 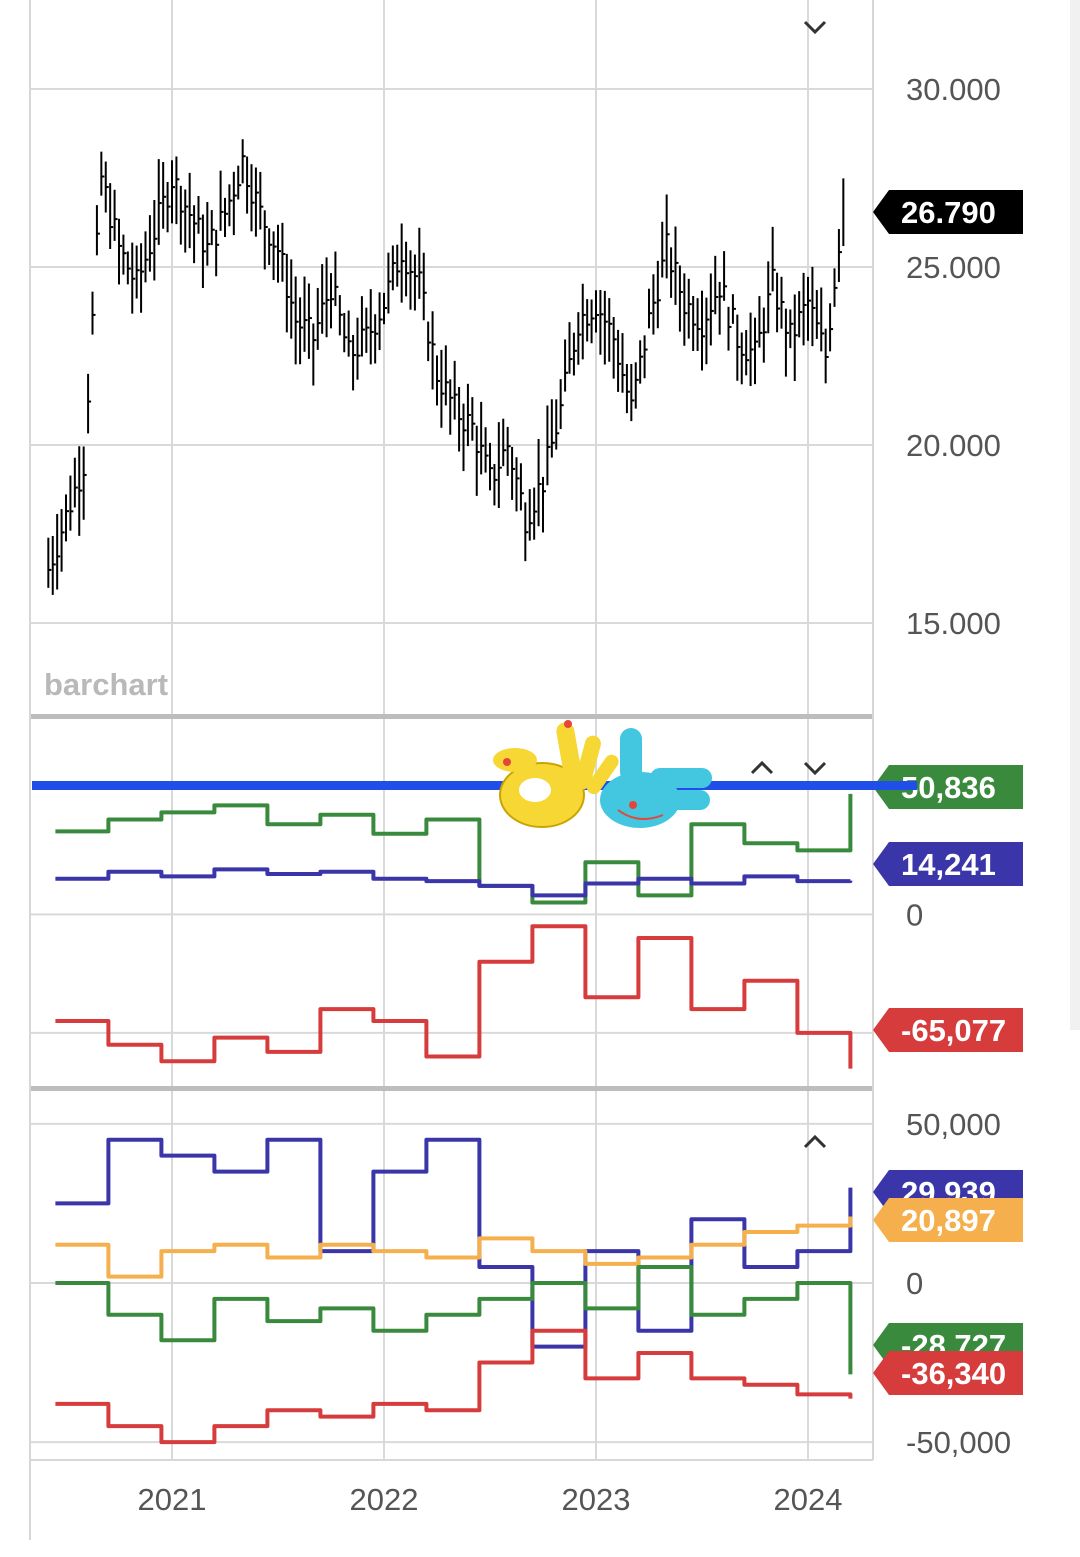 I want to click on annotation-blue-line, so click(x=474, y=785).